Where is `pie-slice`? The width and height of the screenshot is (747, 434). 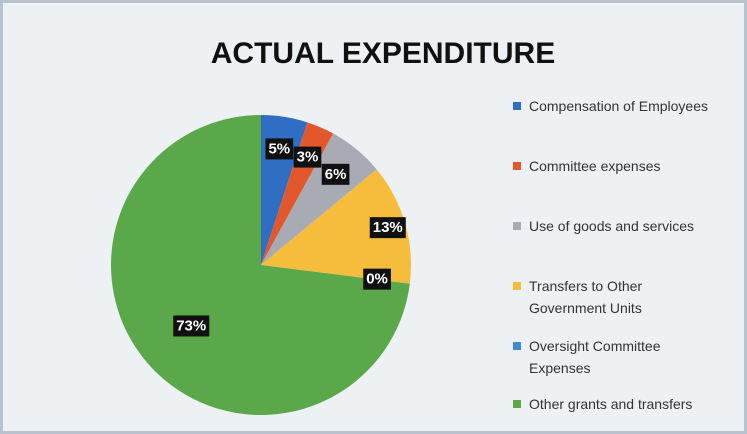 pie-slice is located at coordinates (336, 226).